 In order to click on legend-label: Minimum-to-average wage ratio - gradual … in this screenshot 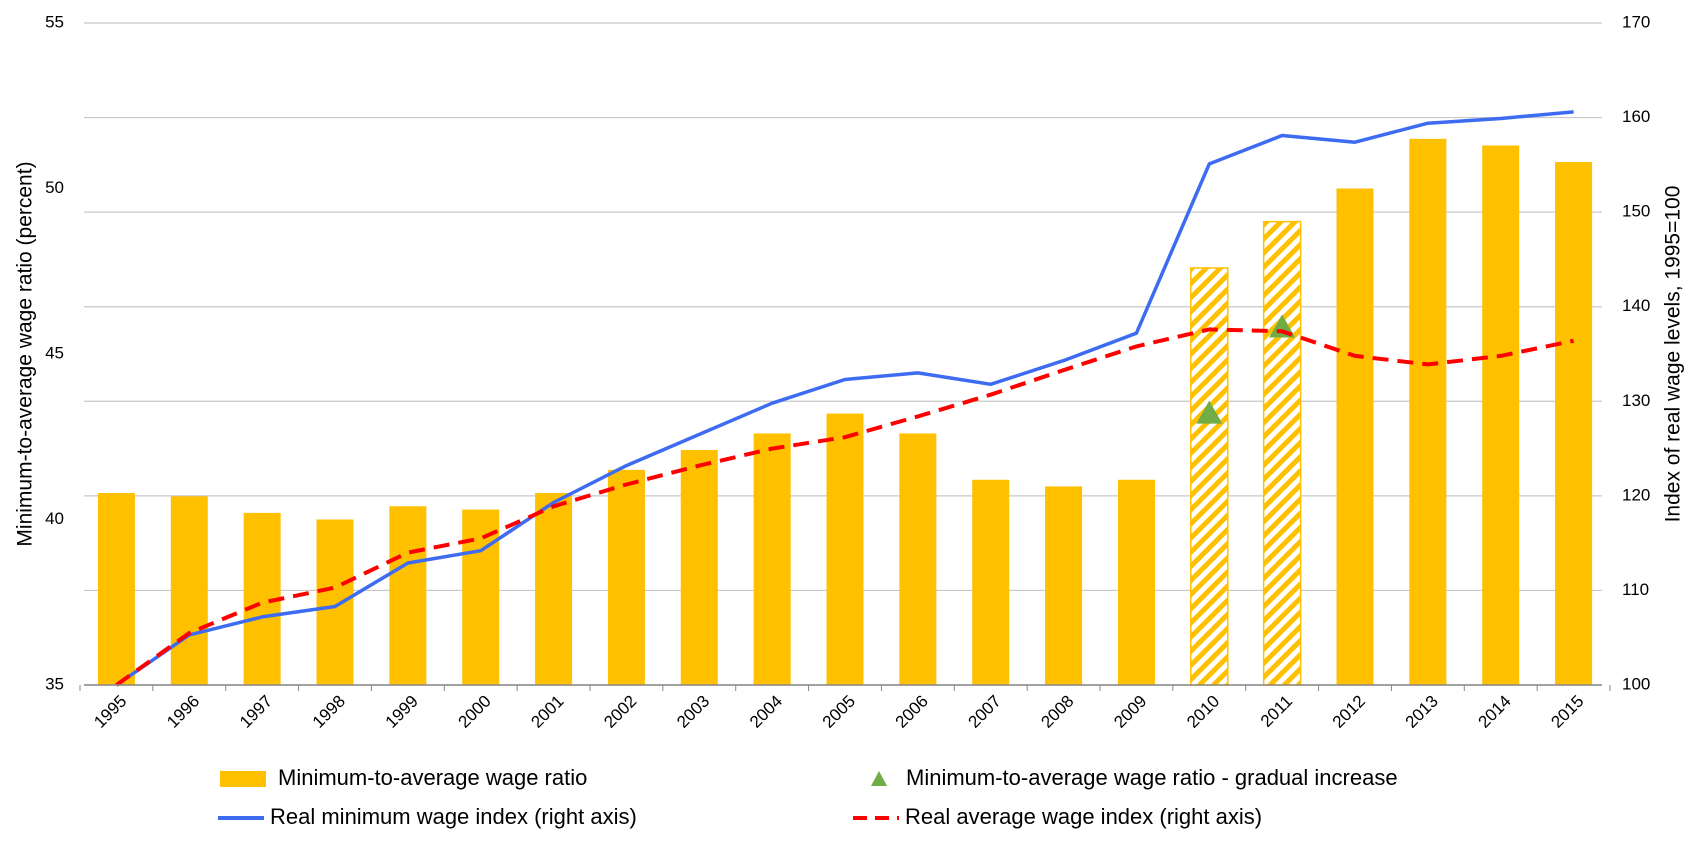, I will do `click(1152, 777)`.